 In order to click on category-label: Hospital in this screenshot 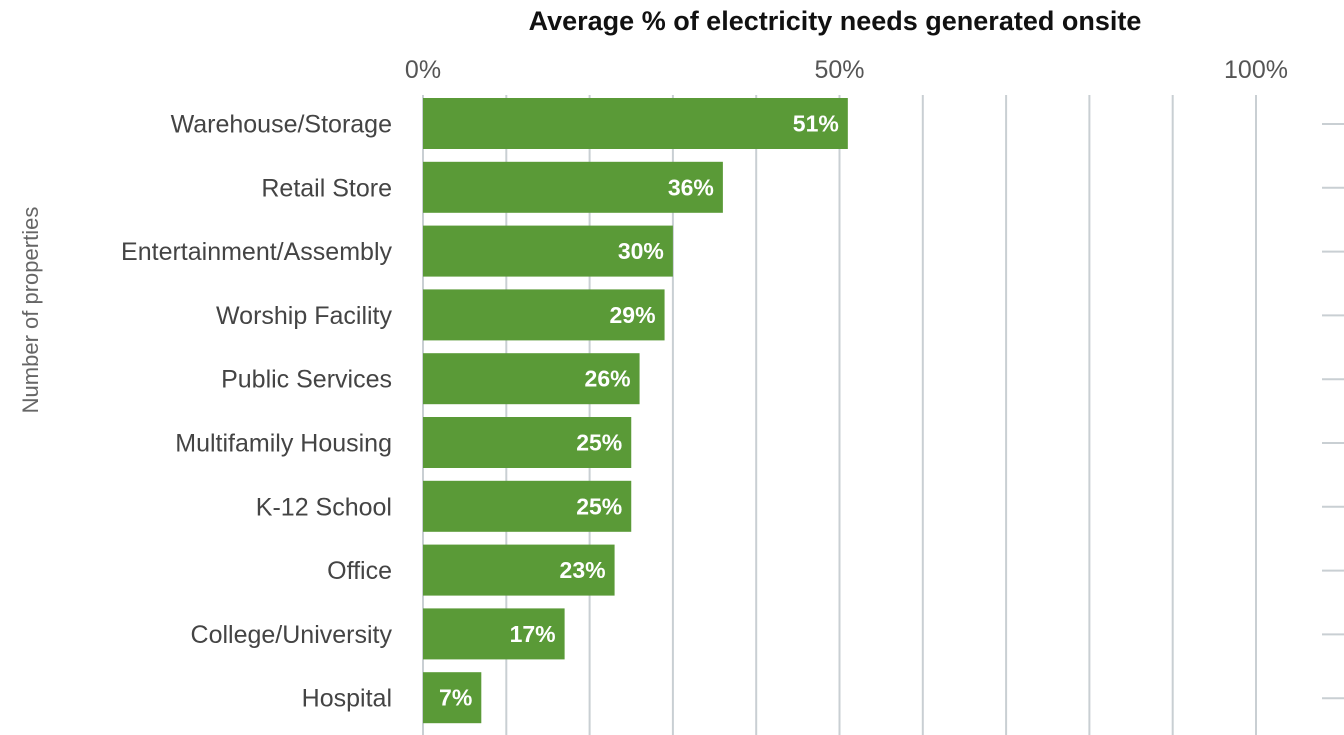, I will do `click(347, 699)`.